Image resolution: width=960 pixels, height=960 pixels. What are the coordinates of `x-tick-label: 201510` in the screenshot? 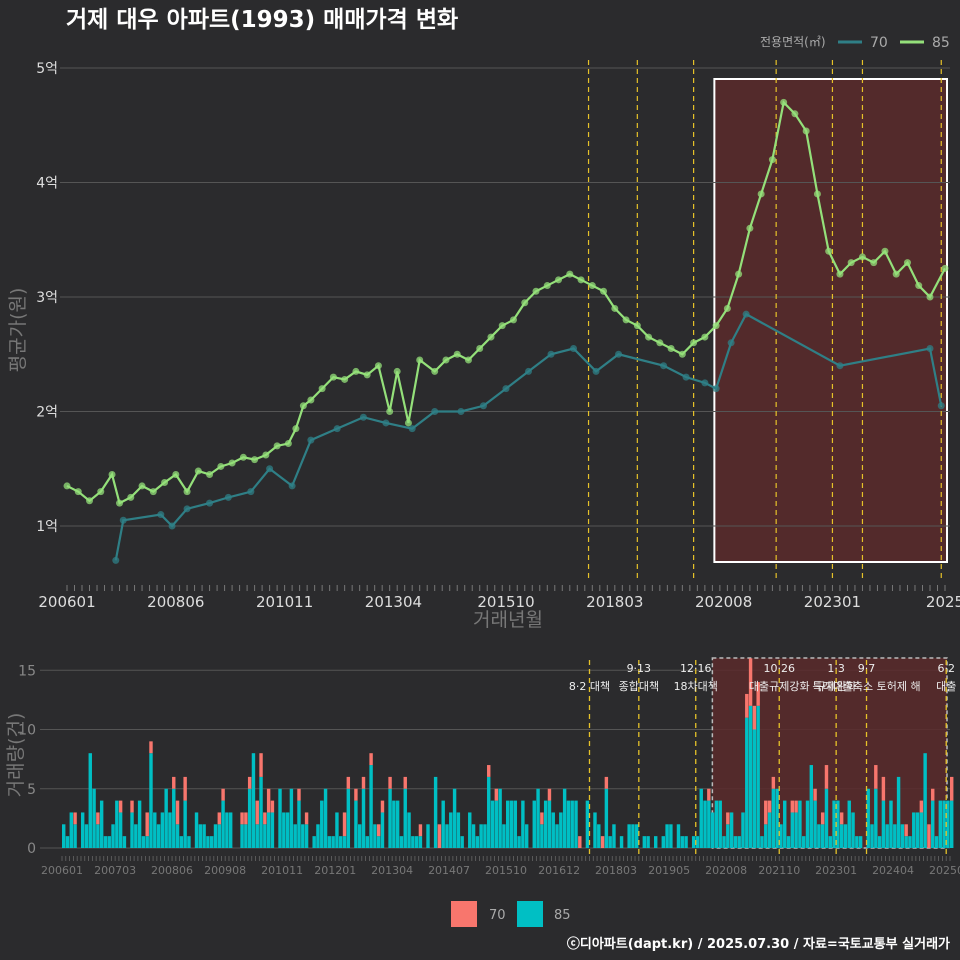 It's located at (505, 602).